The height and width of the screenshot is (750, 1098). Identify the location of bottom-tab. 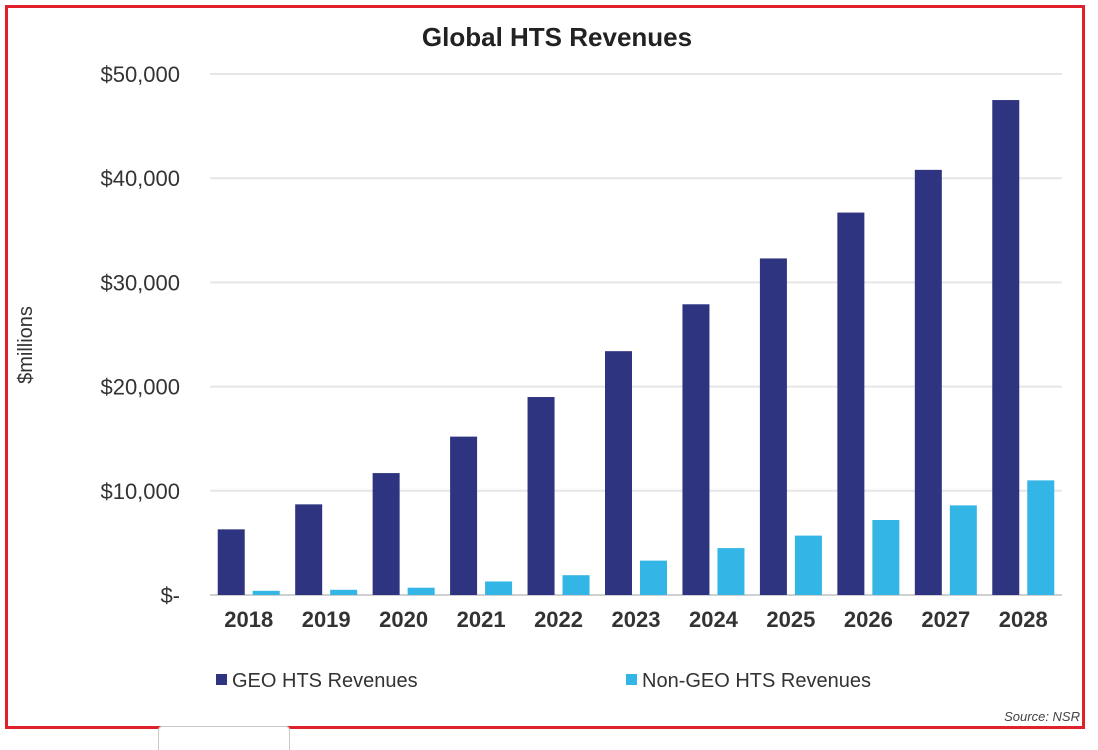
(224, 738).